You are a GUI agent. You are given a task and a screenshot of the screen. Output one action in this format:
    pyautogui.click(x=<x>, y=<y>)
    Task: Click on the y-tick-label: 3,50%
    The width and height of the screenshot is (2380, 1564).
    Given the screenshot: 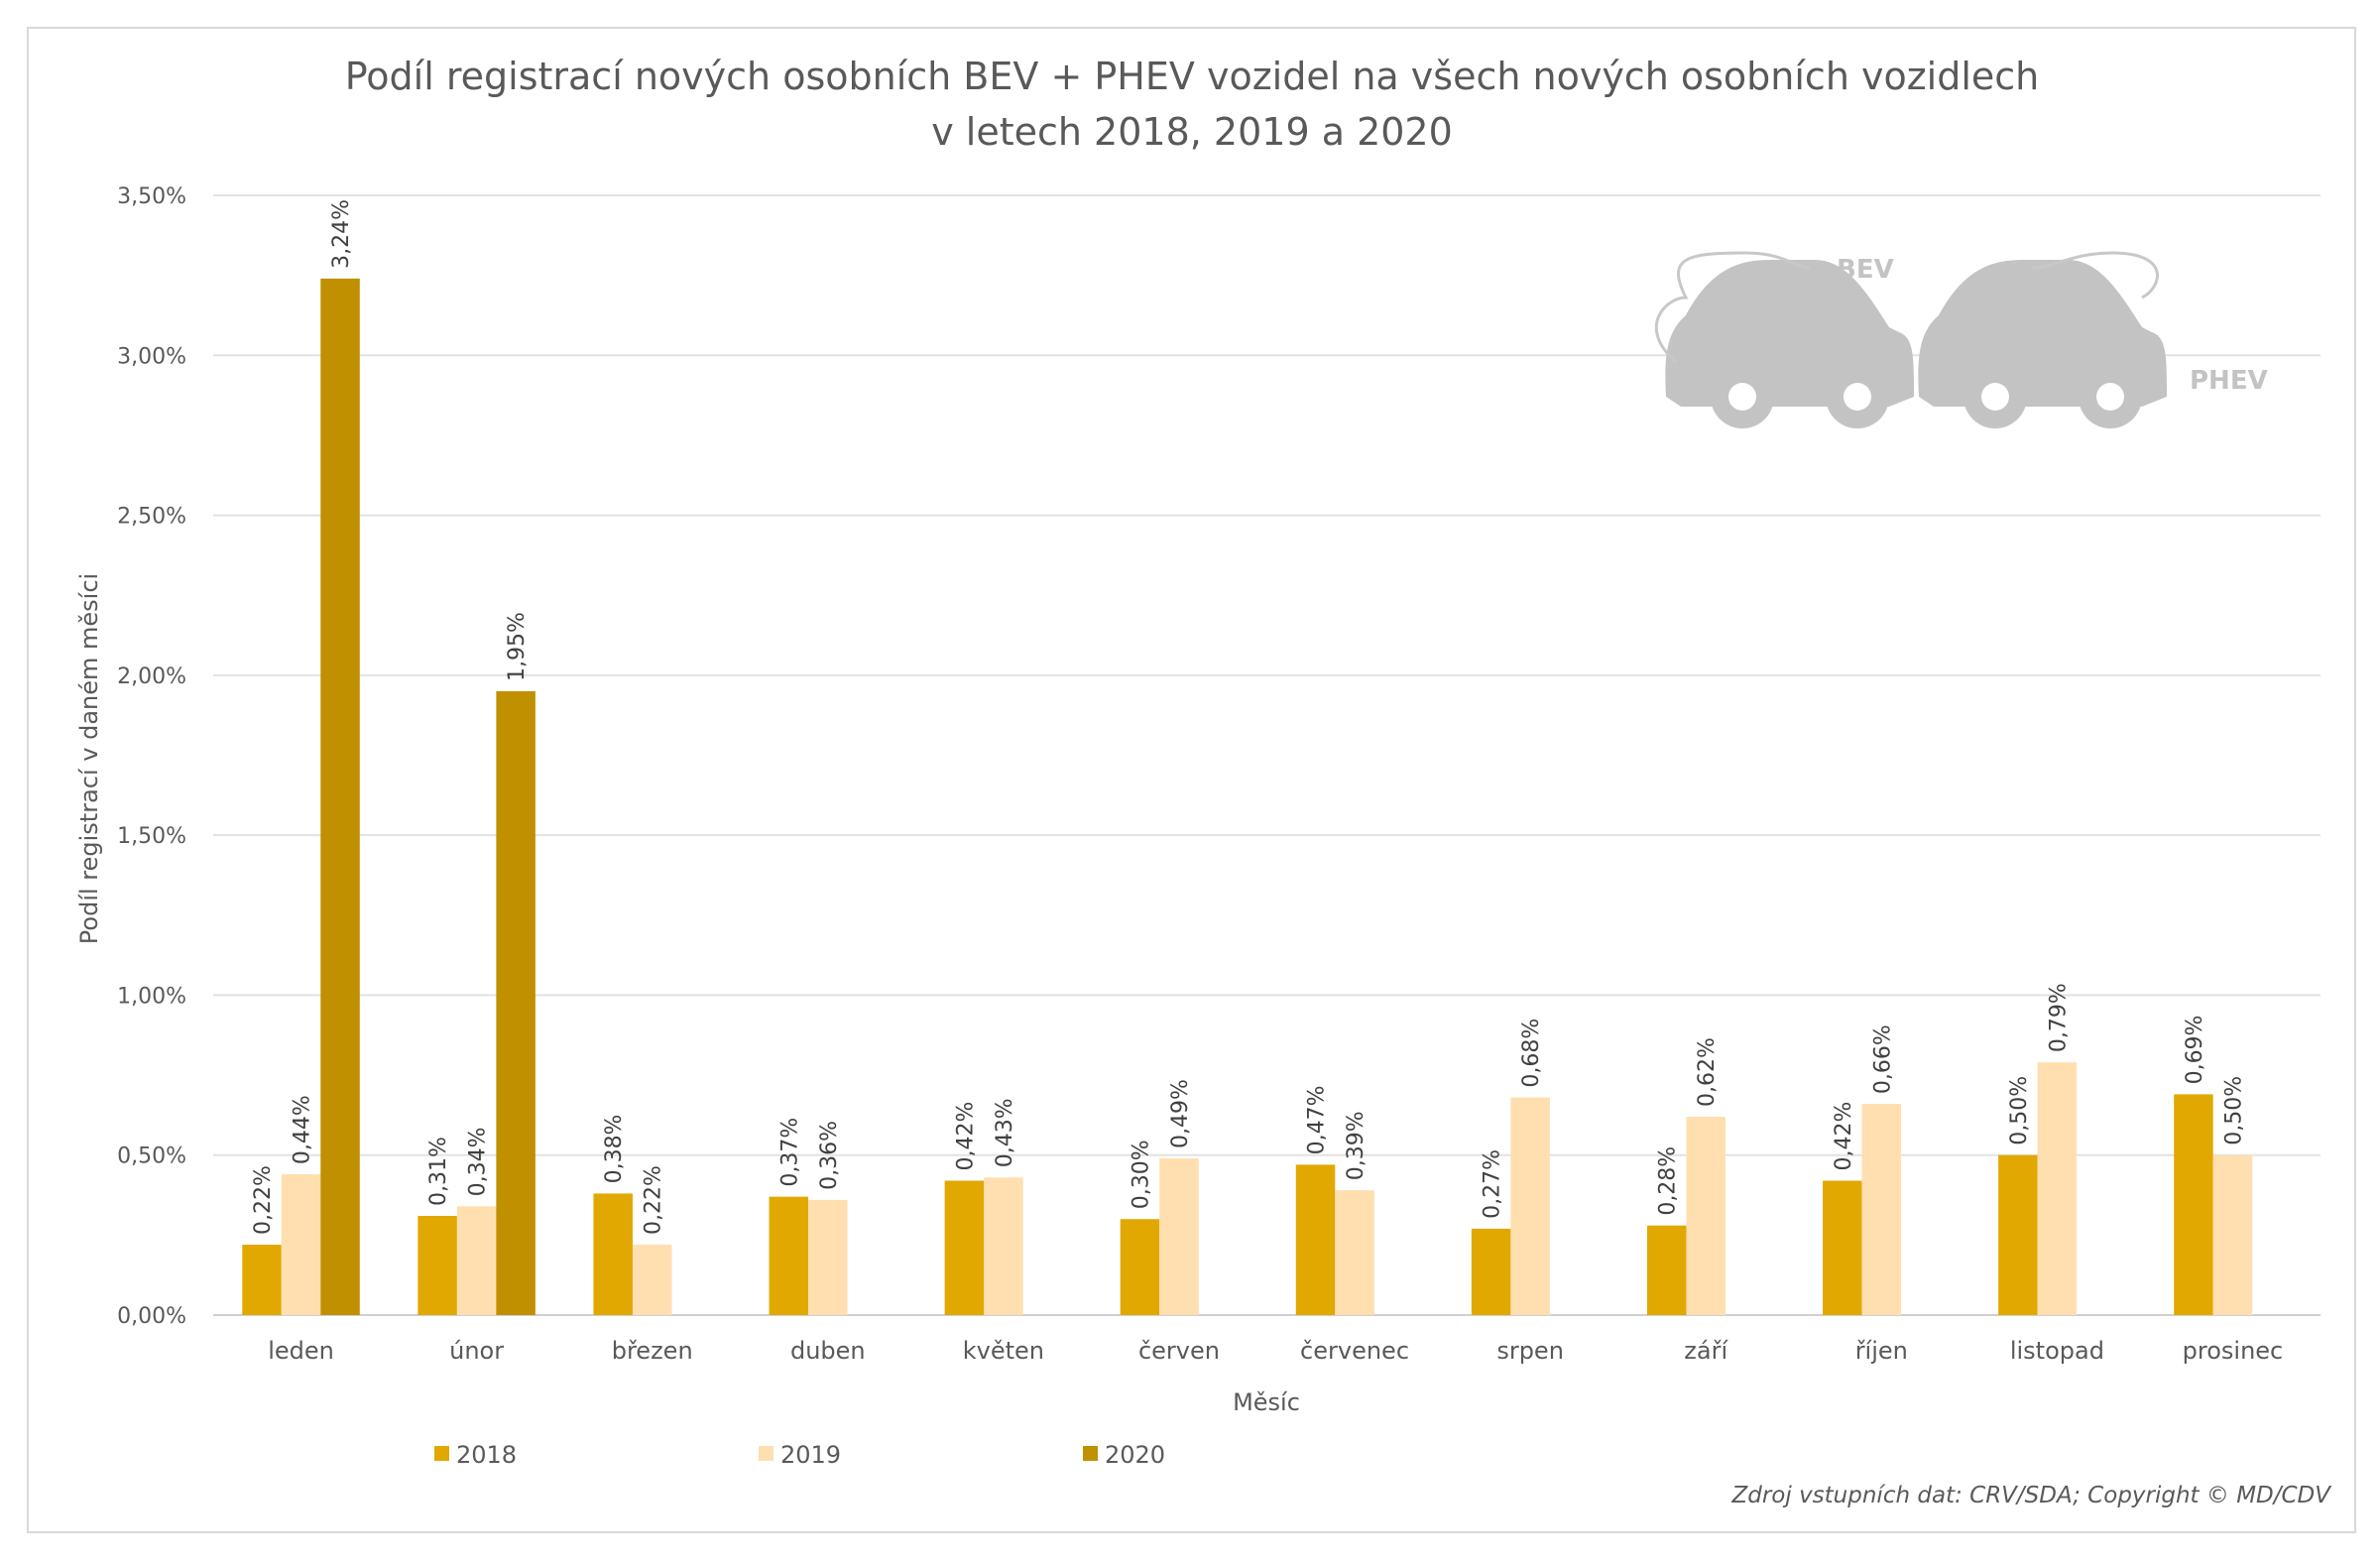 What is the action you would take?
    pyautogui.click(x=151, y=196)
    